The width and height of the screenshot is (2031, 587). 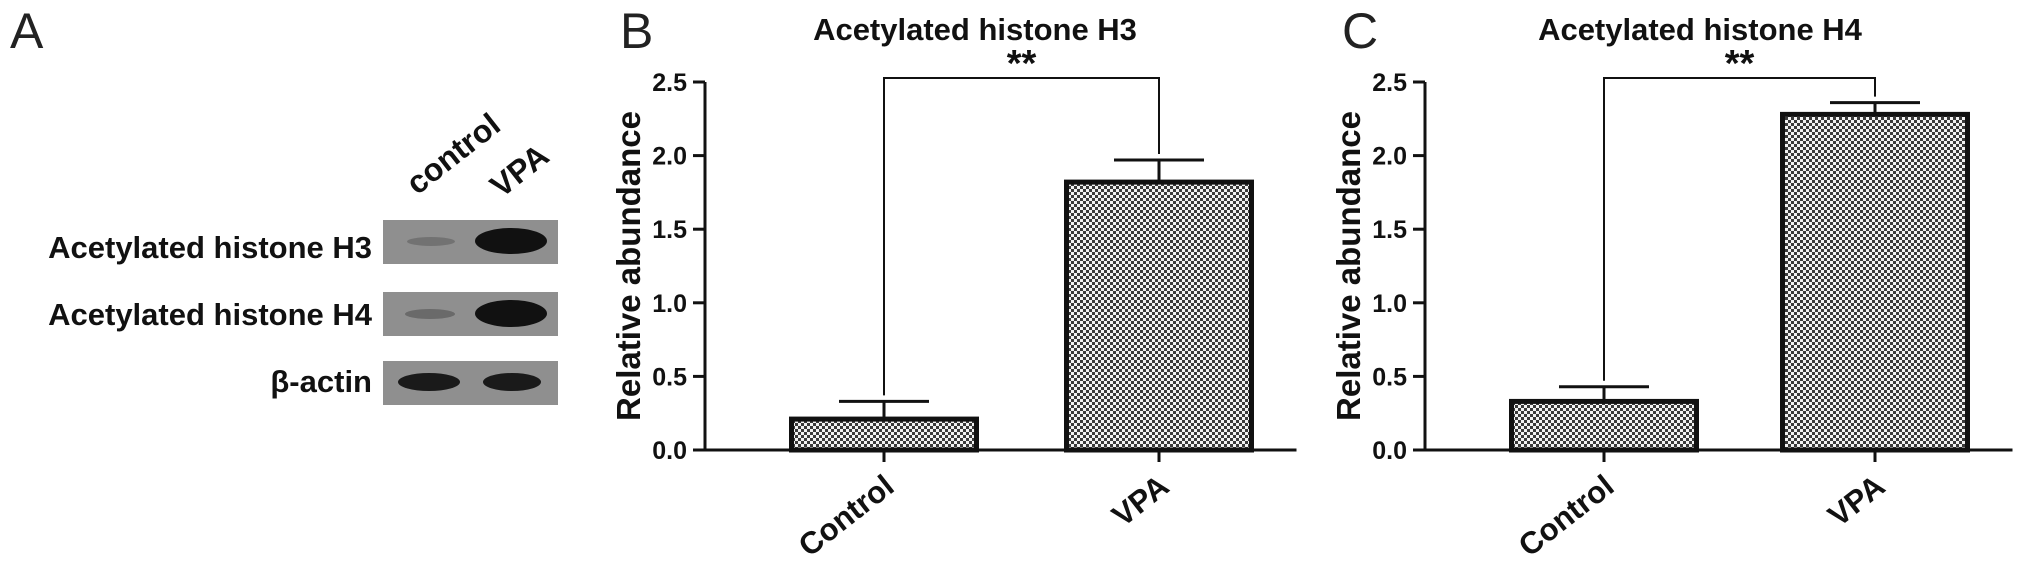 I want to click on panel-c-letter: C, so click(x=1360, y=31).